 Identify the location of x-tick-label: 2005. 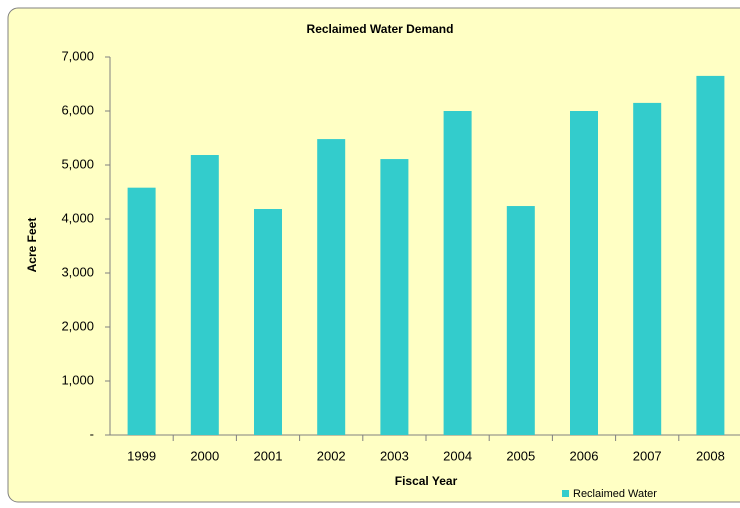
(520, 455).